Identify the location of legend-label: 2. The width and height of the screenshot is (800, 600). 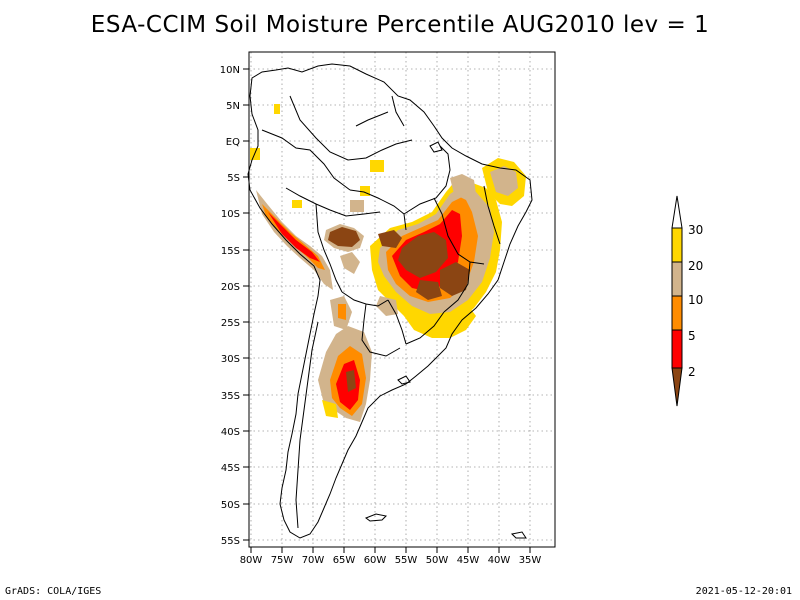
(692, 372).